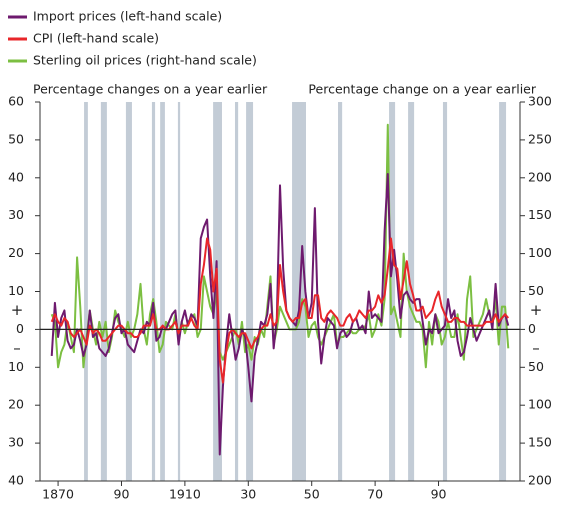 This screenshot has width=563, height=505. What do you see at coordinates (312, 494) in the screenshot?
I see `x-tick-label: 50` at bounding box center [312, 494].